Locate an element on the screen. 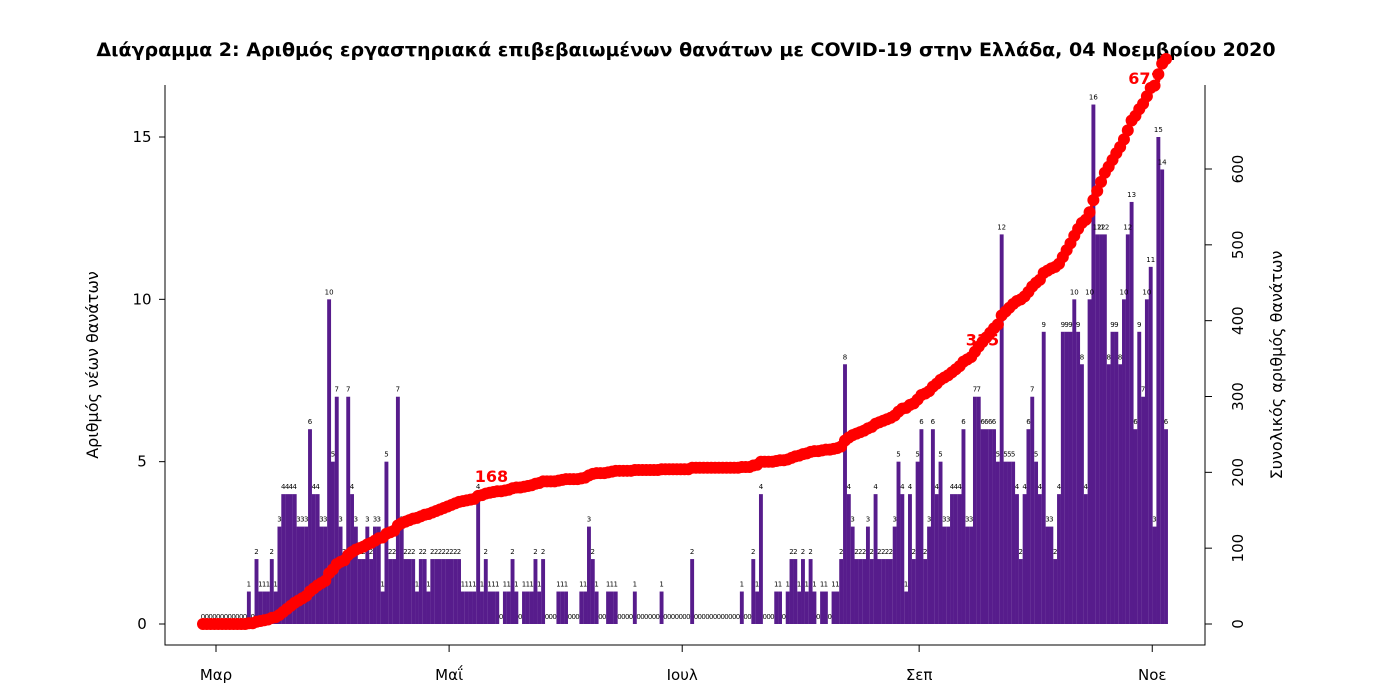 The image size is (1392, 700). y2-tick-label: 0 is located at coordinates (1238, 624).